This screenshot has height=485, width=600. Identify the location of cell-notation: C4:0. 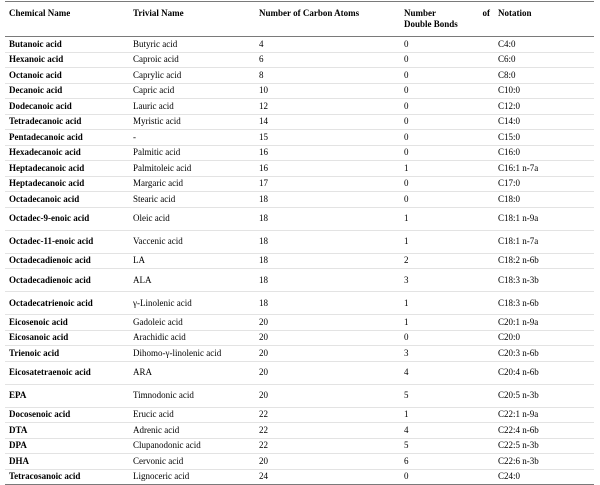
(507, 43).